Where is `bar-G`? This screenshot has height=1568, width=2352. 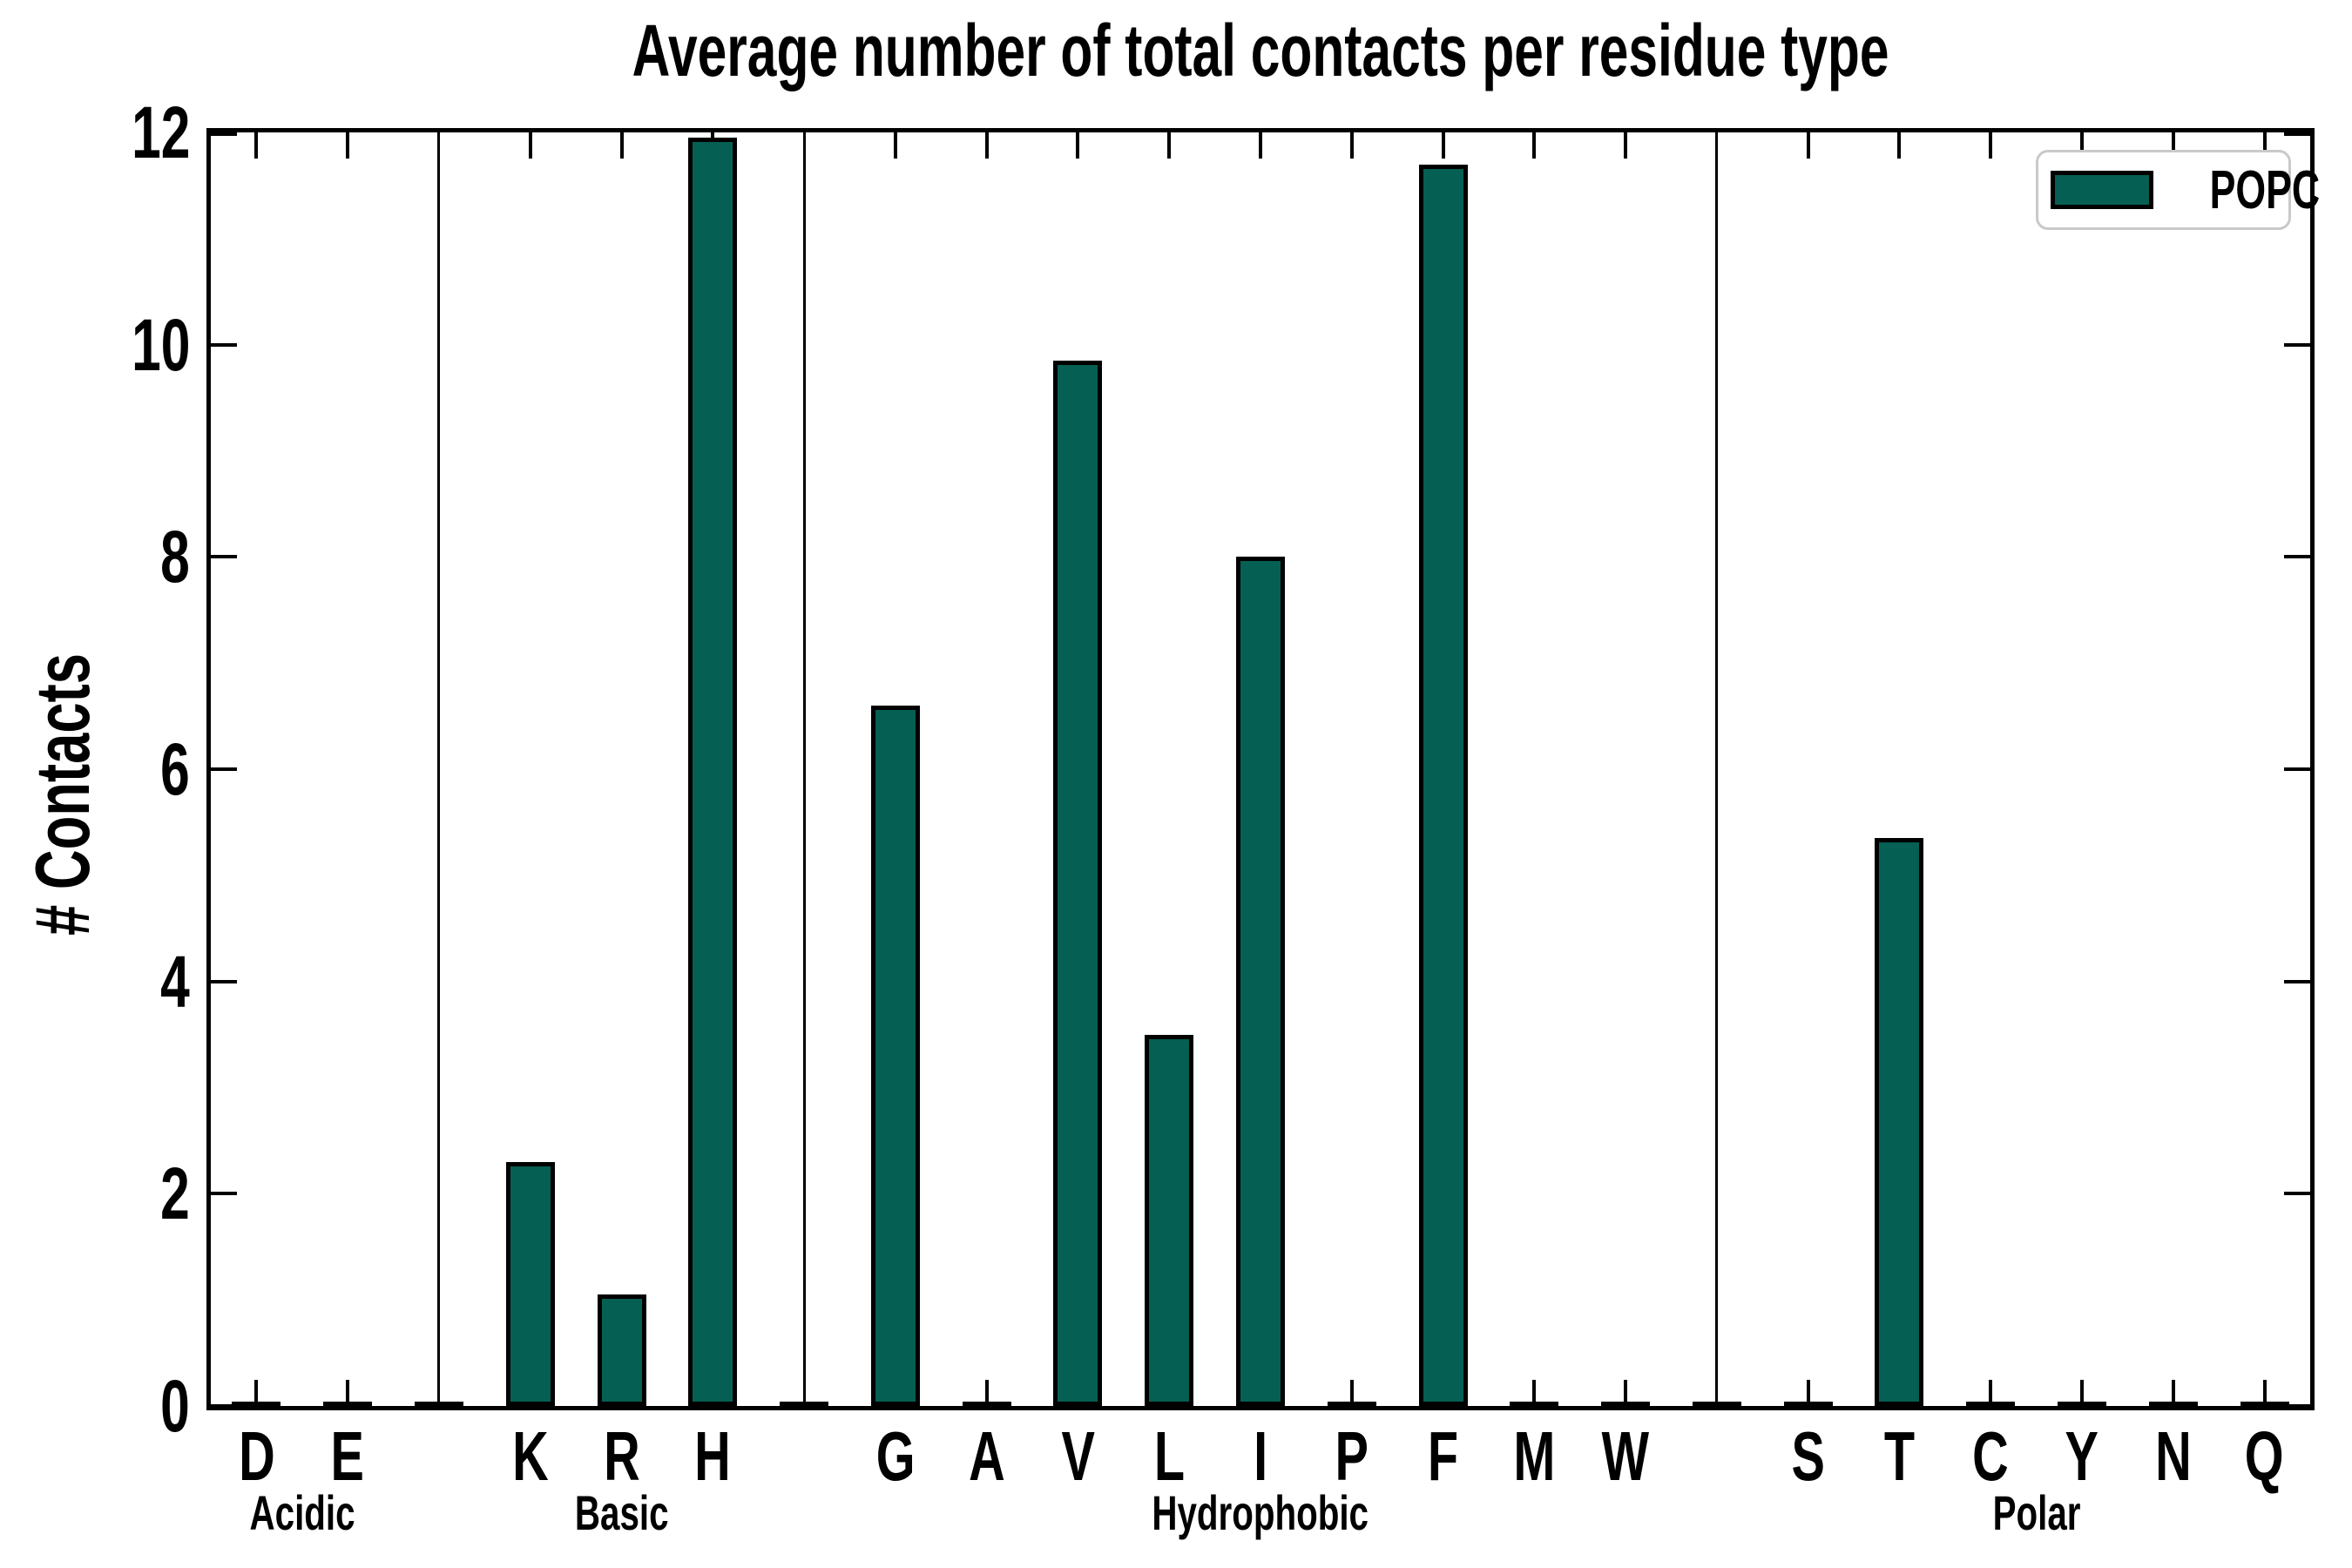
bar-G is located at coordinates (895, 1056).